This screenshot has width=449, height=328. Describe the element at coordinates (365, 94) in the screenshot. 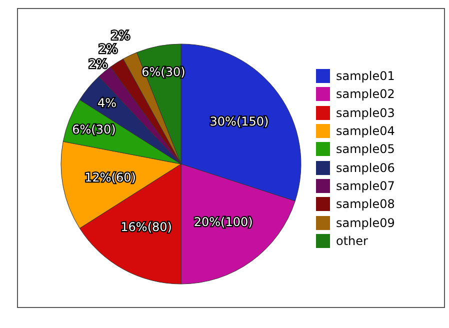

I see `legend-label: sample02` at that location.